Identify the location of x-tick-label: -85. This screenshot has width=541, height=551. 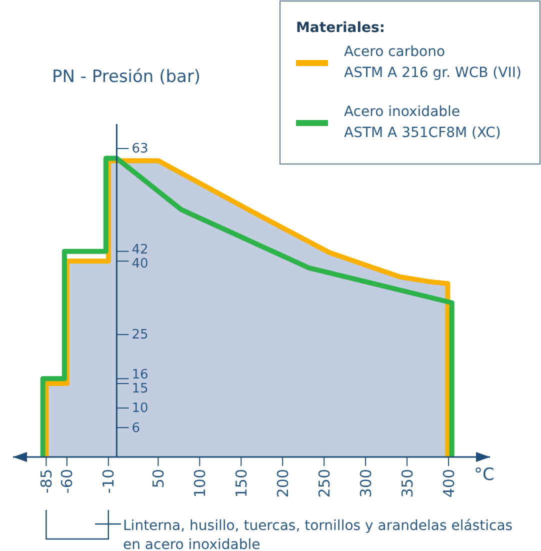
(46, 481).